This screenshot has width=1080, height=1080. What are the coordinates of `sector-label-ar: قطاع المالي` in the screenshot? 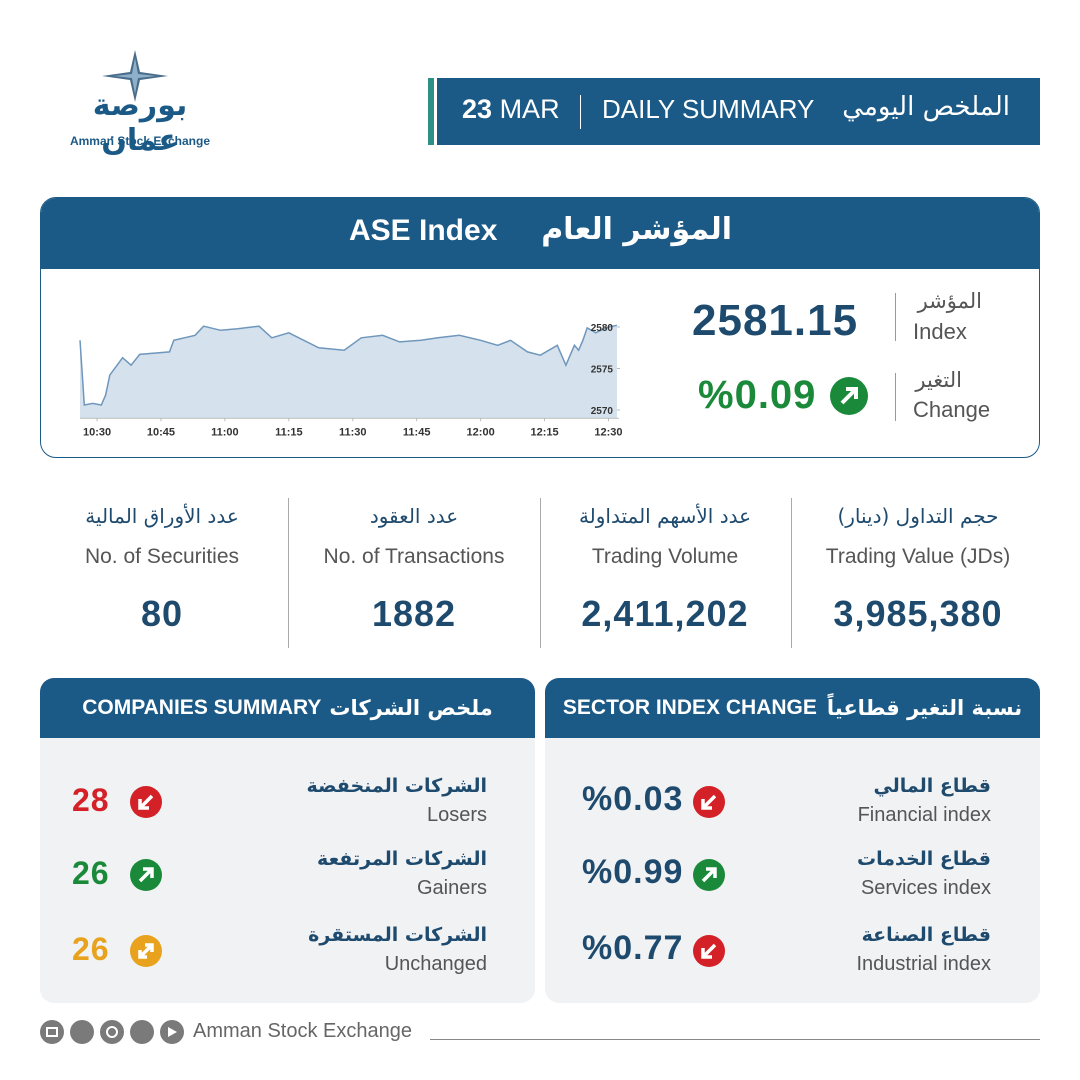 It's located at (932, 786).